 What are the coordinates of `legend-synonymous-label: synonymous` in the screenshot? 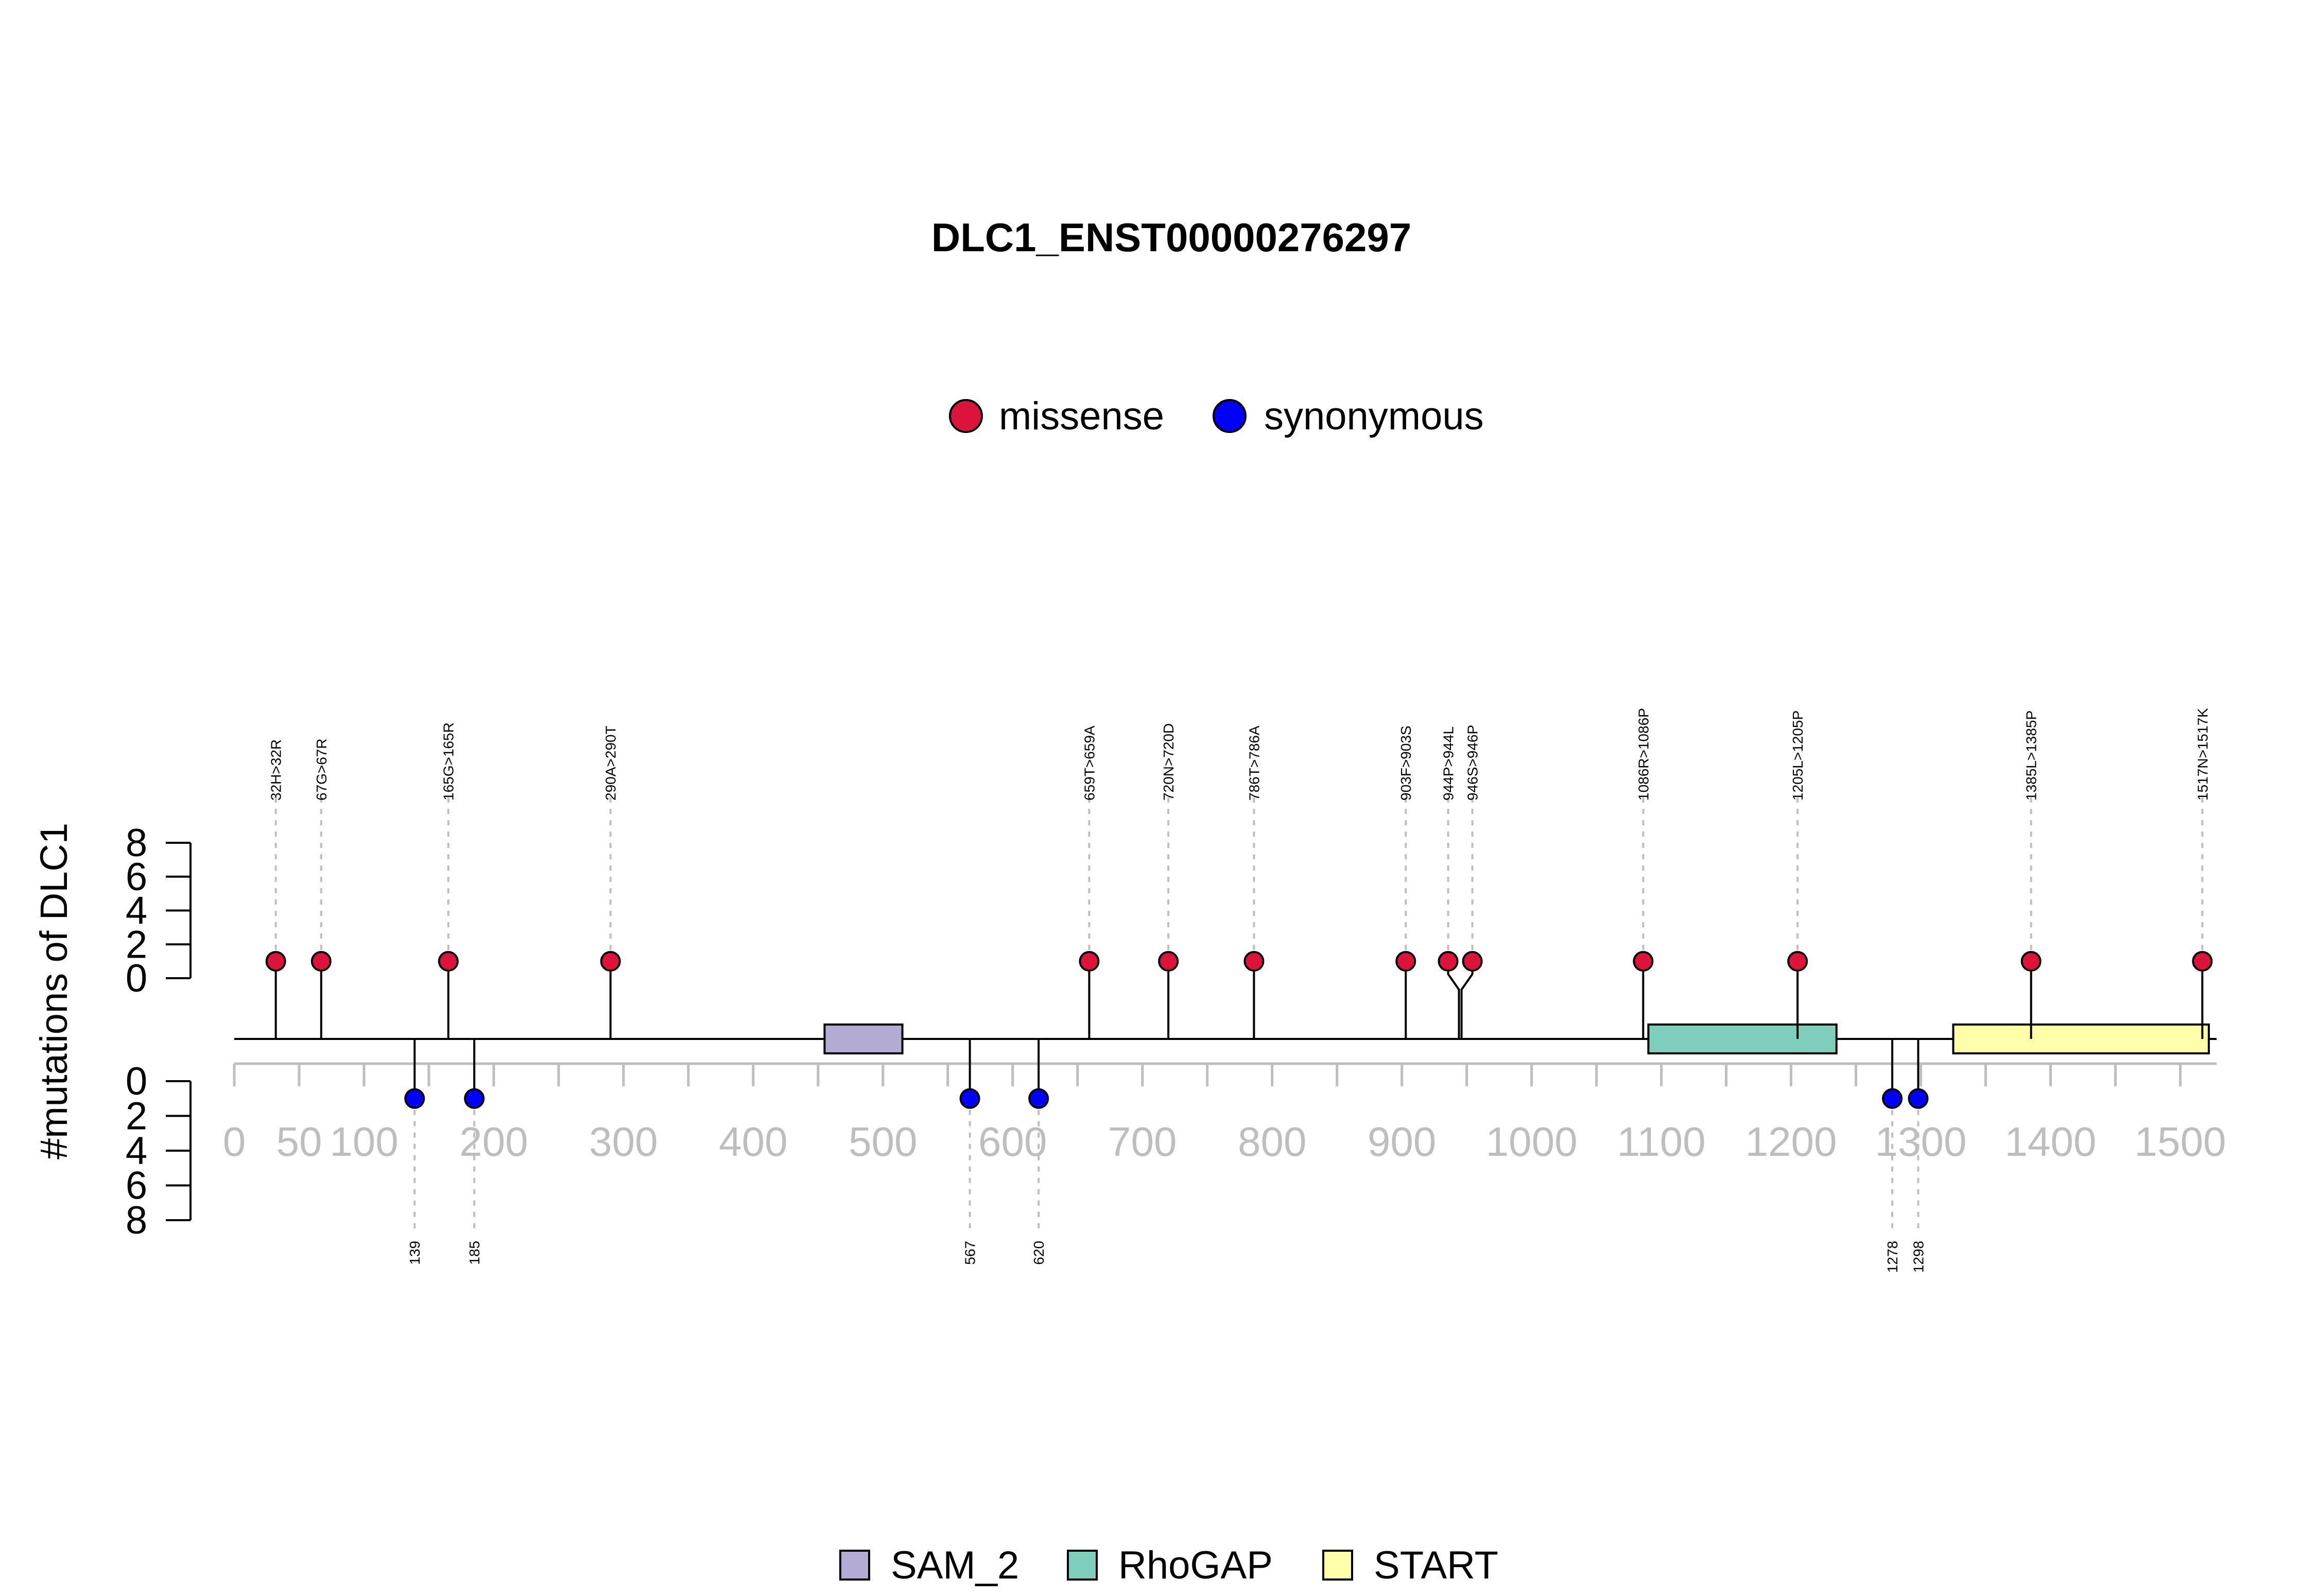 It's located at (1374, 416).